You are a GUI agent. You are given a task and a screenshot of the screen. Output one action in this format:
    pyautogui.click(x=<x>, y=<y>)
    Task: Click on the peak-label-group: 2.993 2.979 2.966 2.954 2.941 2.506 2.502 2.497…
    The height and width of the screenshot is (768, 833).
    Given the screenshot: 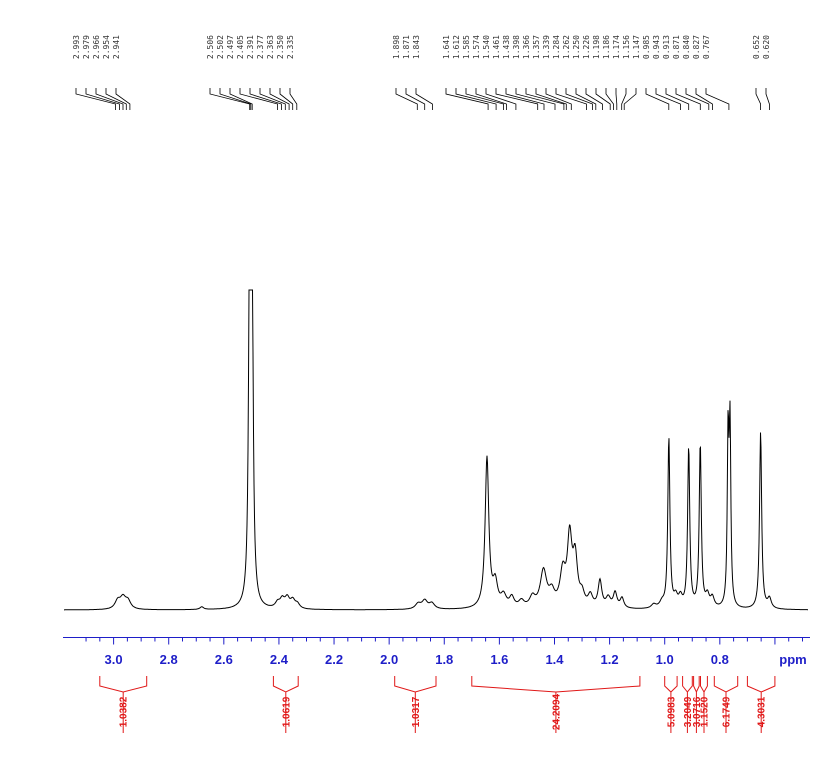 What is the action you would take?
    pyautogui.click(x=421, y=47)
    